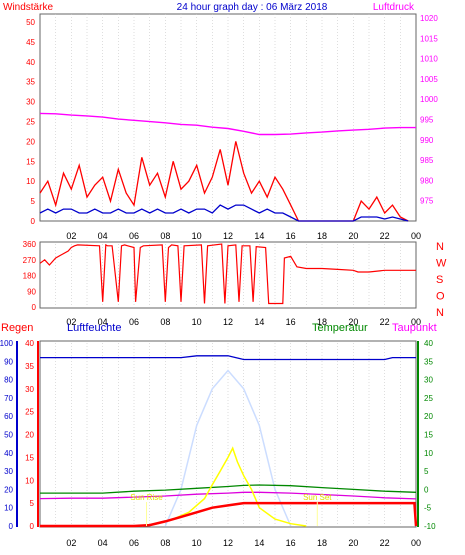 Image resolution: width=465 pixels, height=555 pixels. Describe the element at coordinates (17, 328) in the screenshot. I see `left-axis-label-rain: Regen` at that location.